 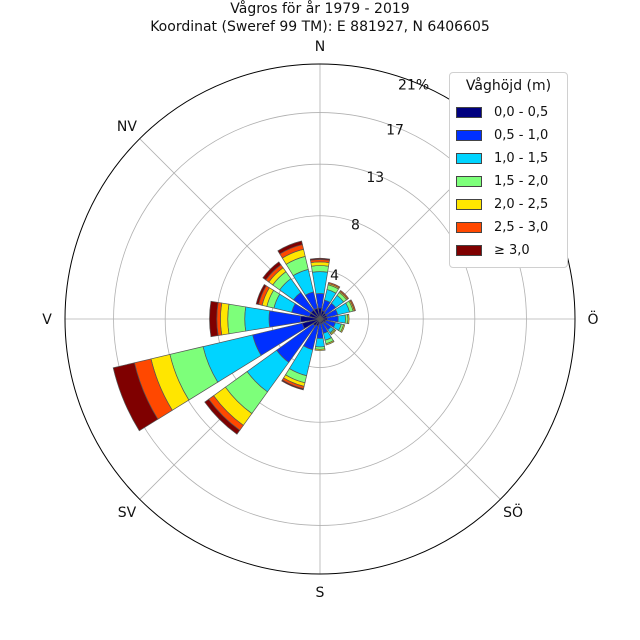 What do you see at coordinates (513, 512) in the screenshot?
I see `direction-label: SÖ` at bounding box center [513, 512].